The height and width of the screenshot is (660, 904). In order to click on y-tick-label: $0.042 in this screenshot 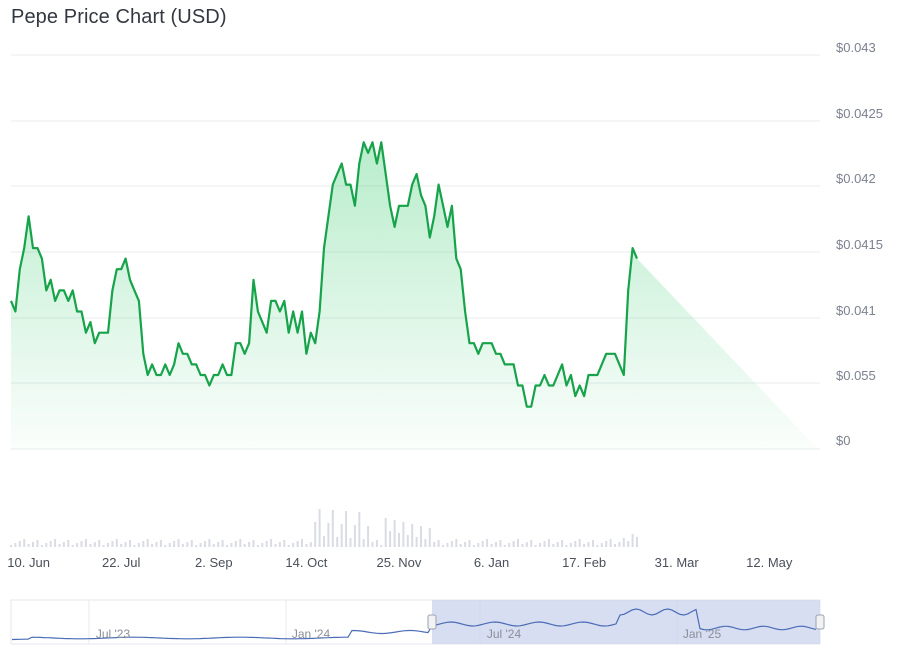, I will do `click(856, 178)`.